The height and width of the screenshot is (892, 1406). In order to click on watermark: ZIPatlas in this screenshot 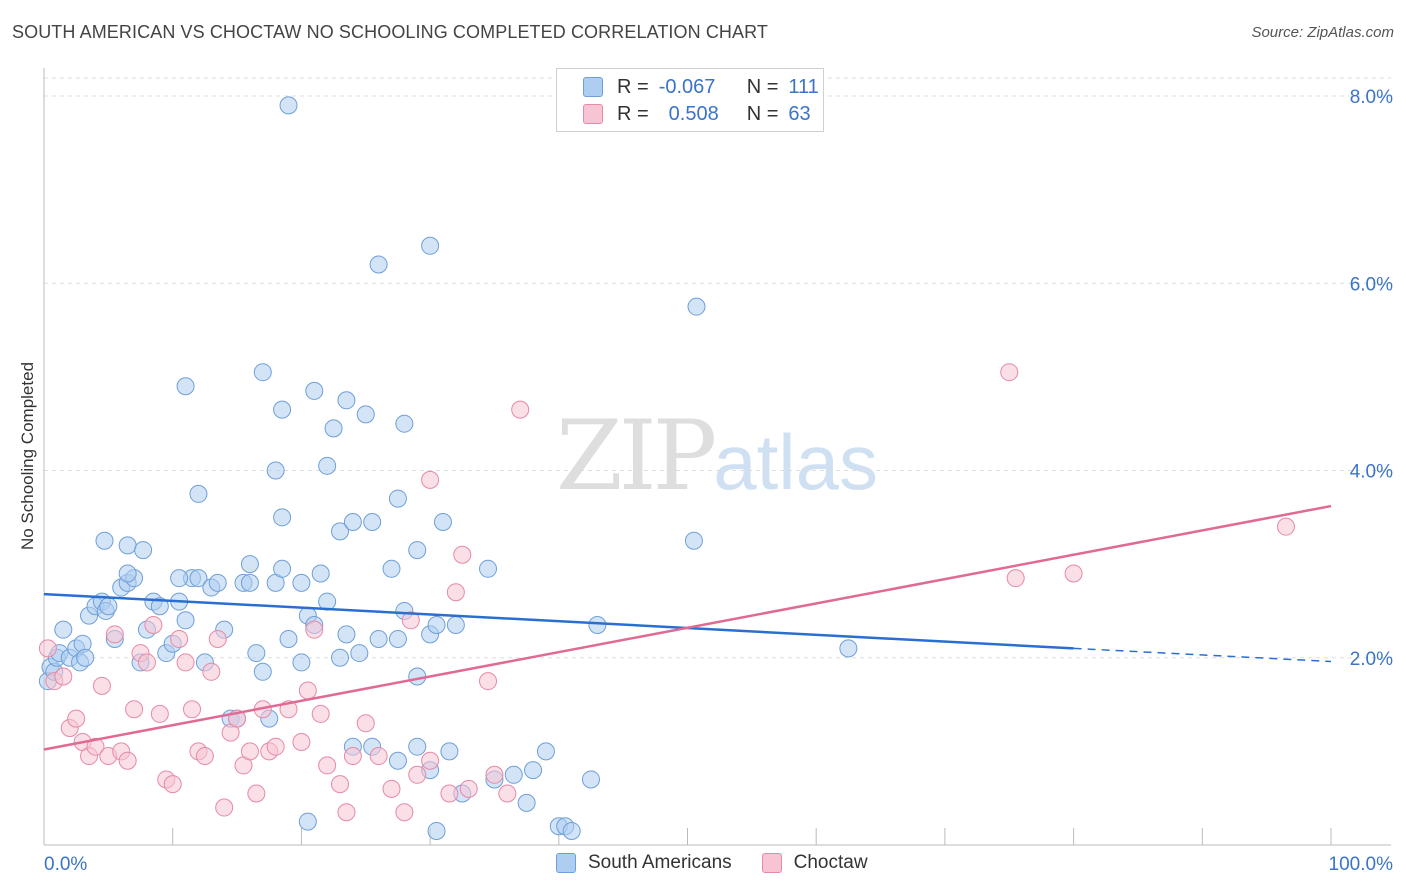, I will do `click(717, 456)`.